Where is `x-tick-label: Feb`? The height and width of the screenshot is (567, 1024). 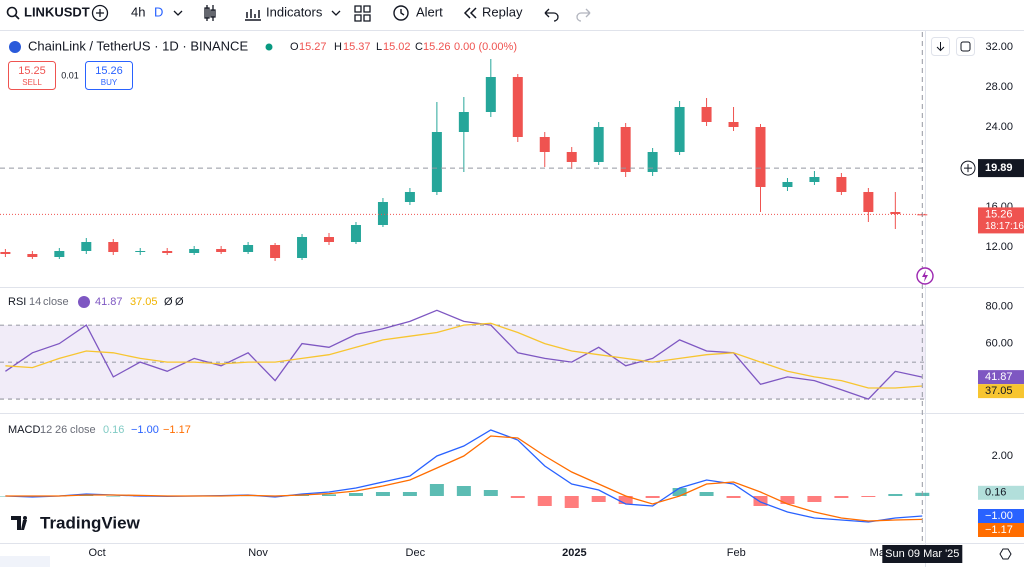 x-tick-label: Feb is located at coordinates (736, 553).